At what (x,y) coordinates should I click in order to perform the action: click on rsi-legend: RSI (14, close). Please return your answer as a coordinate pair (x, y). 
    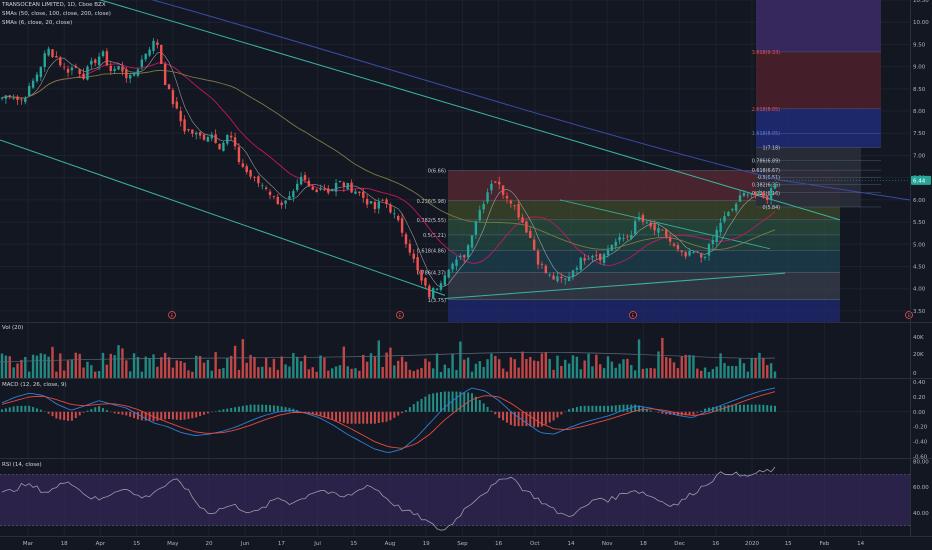
    Looking at the image, I should click on (22, 465).